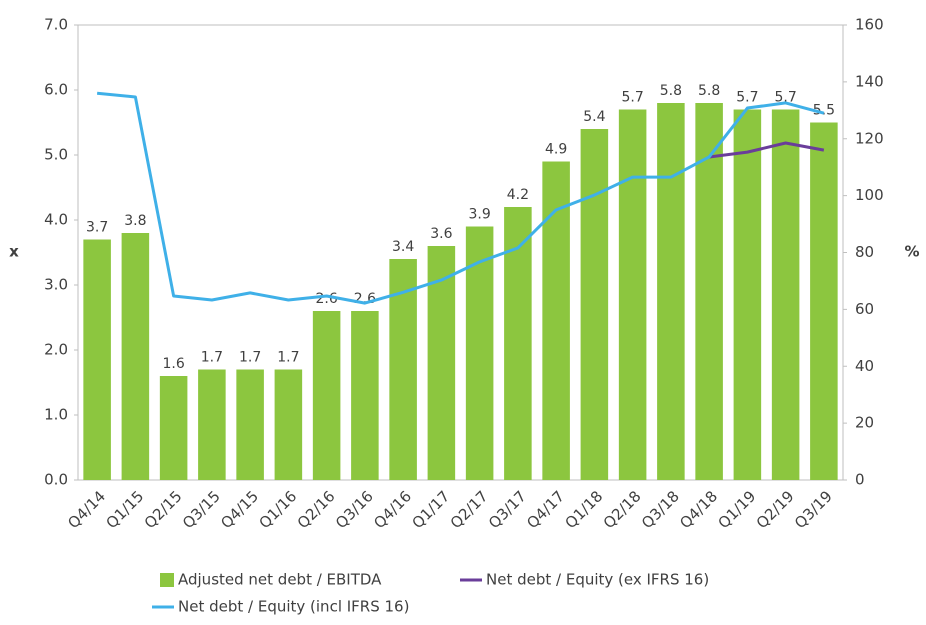 The height and width of the screenshot is (625, 926). Describe the element at coordinates (326, 299) in the screenshot. I see `data-label: 2.6` at that location.